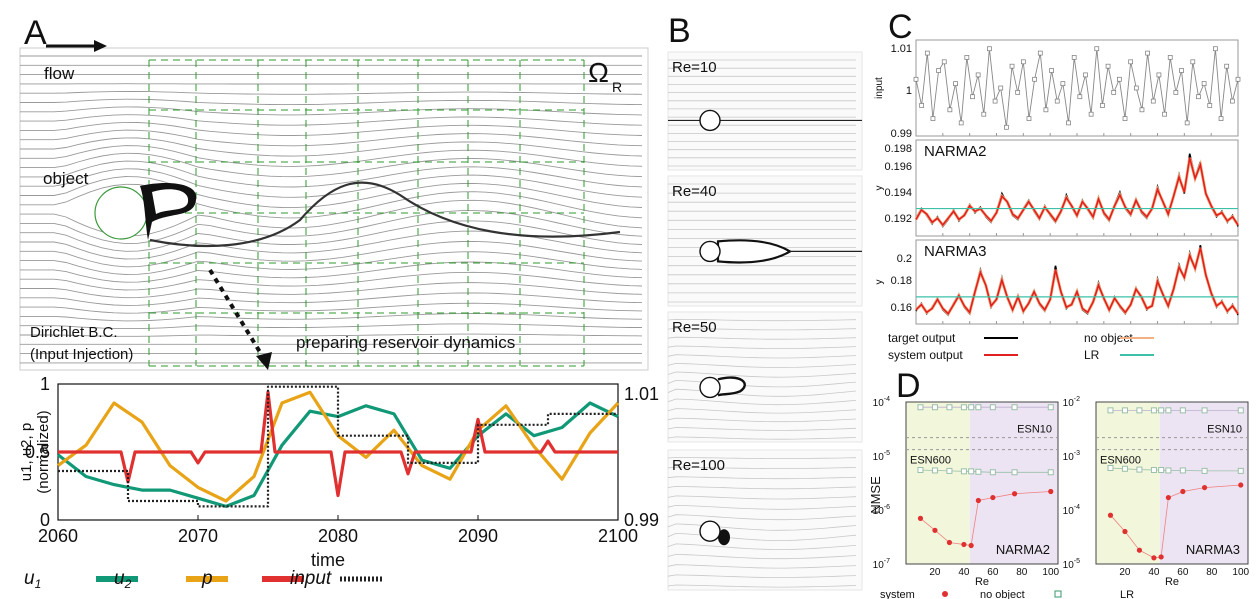 Image resolution: width=1256 pixels, height=599 pixels. What do you see at coordinates (1172, 582) in the screenshot?
I see `x-axis-label: Re` at bounding box center [1172, 582].